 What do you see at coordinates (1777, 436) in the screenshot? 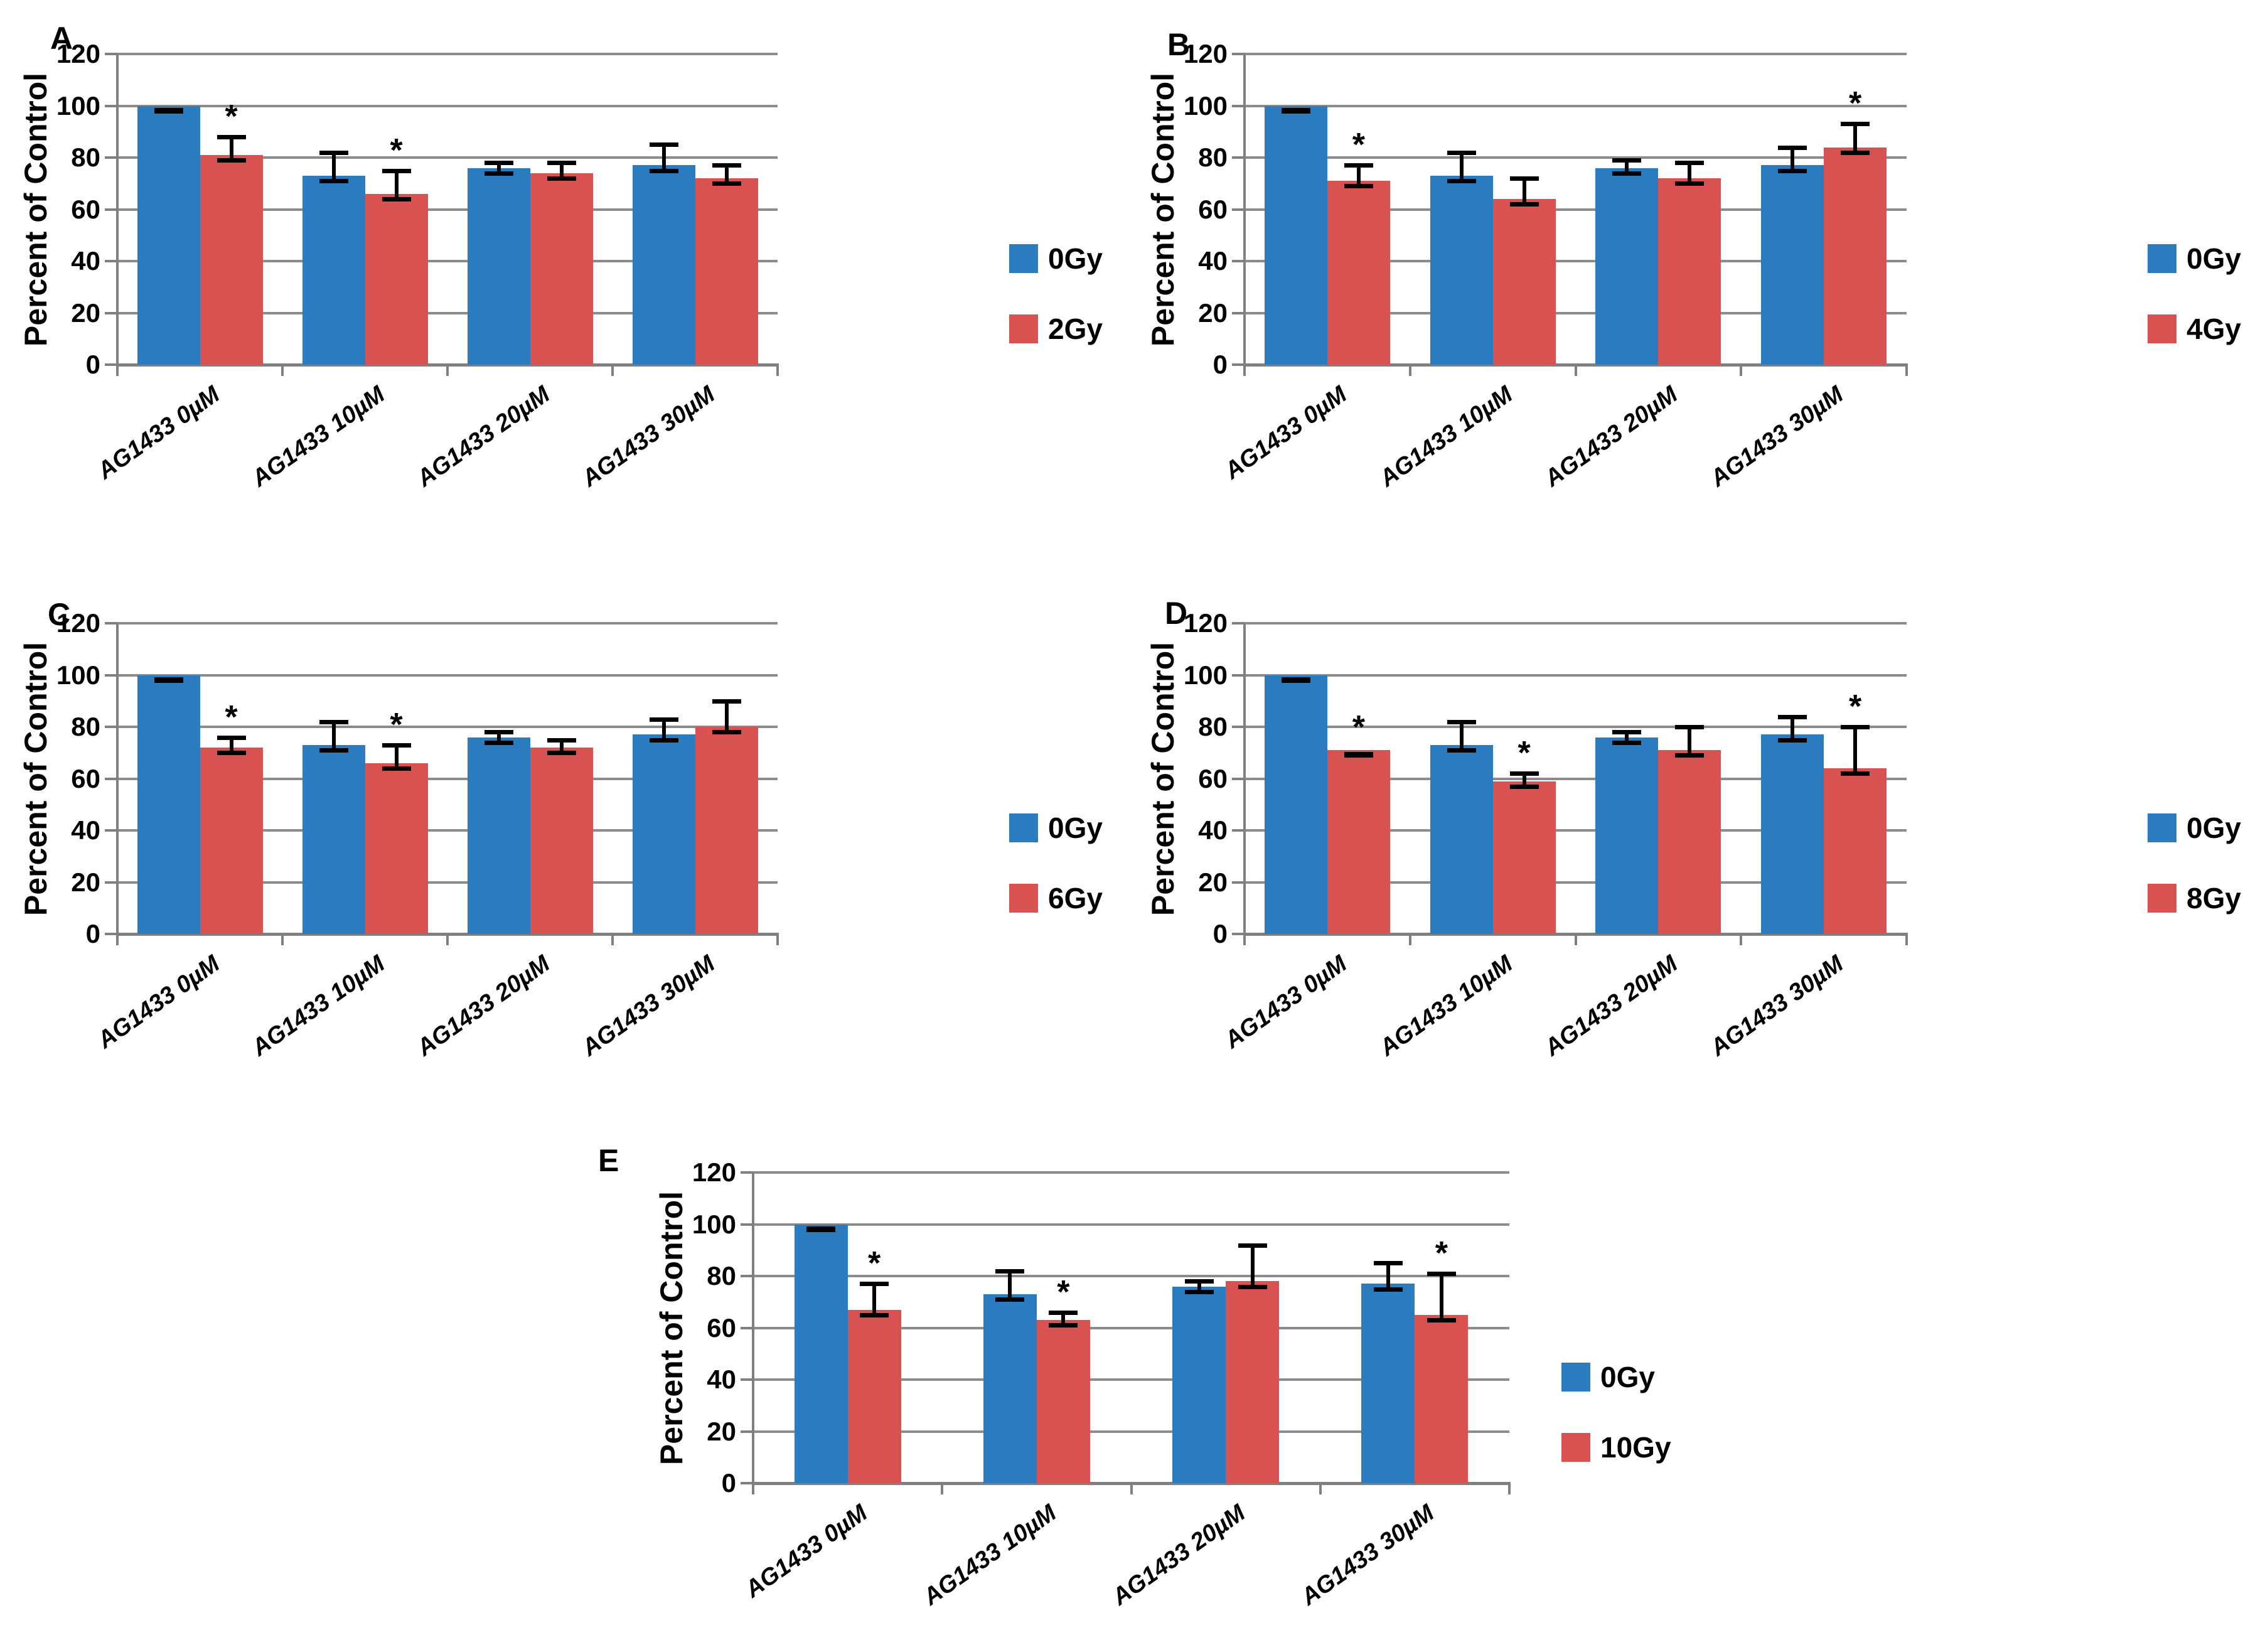
I see `x-category-label: AG1433 30µM` at bounding box center [1777, 436].